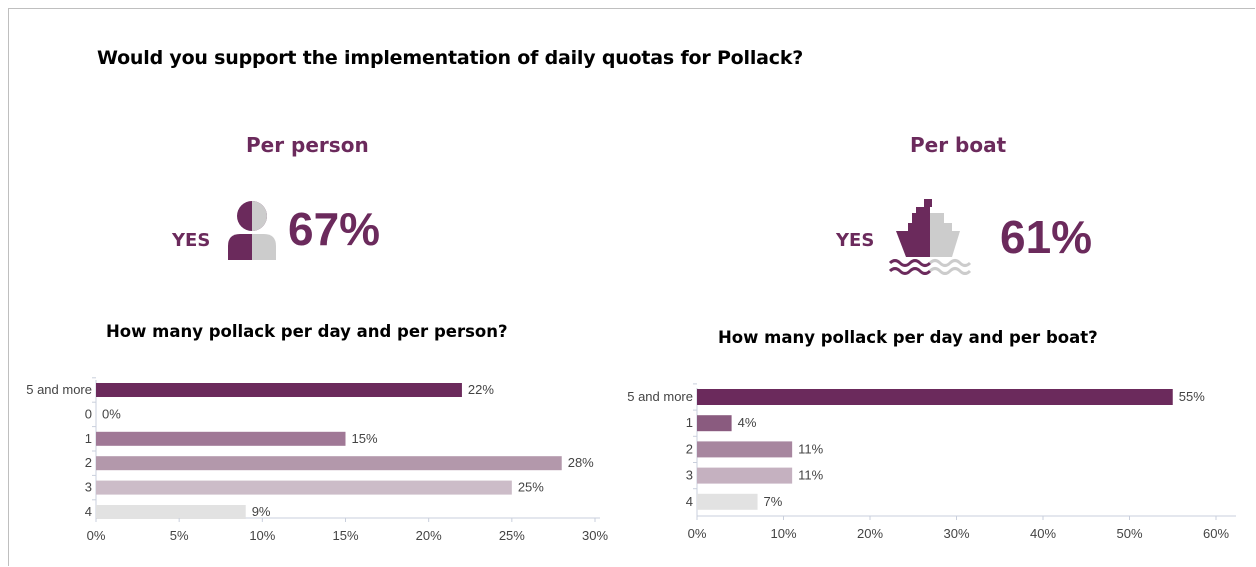 Image resolution: width=1256 pixels, height=567 pixels. I want to click on per-boat-category-label: 2, so click(689, 448).